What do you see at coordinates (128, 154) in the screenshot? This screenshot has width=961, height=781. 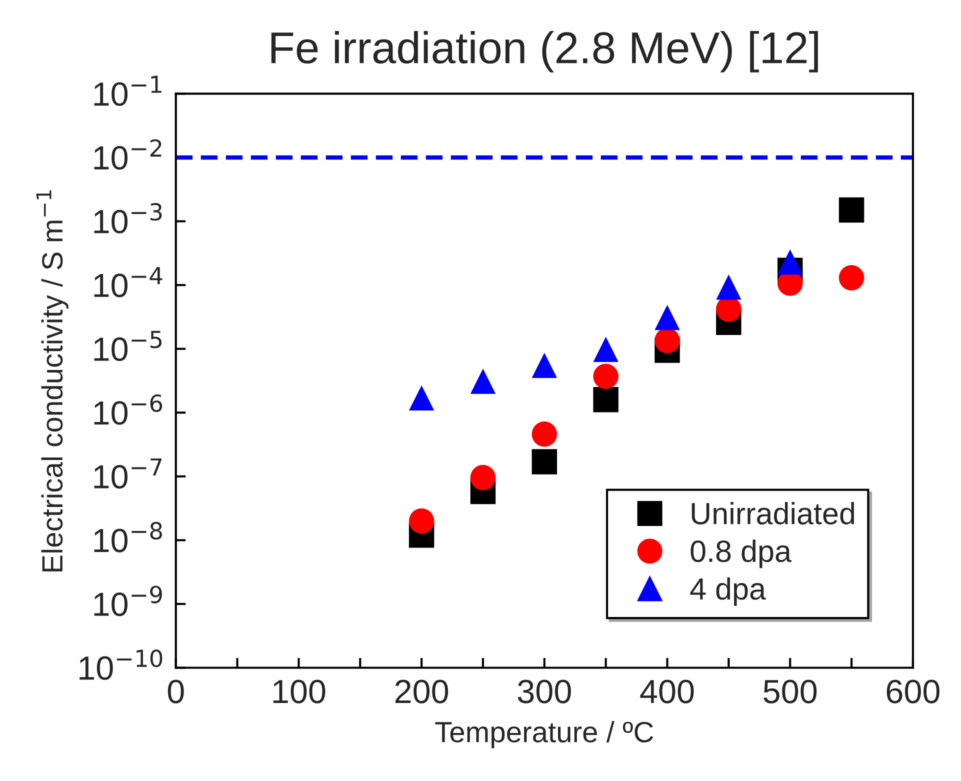 I see `y-tick-label: 10$^{−2}$` at bounding box center [128, 154].